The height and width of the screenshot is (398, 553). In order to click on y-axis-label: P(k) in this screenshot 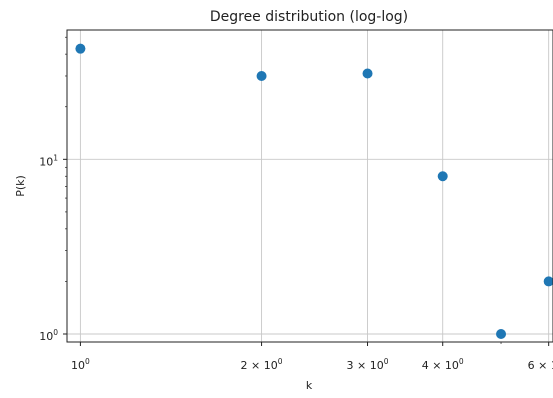, I will do `click(20, 186)`.